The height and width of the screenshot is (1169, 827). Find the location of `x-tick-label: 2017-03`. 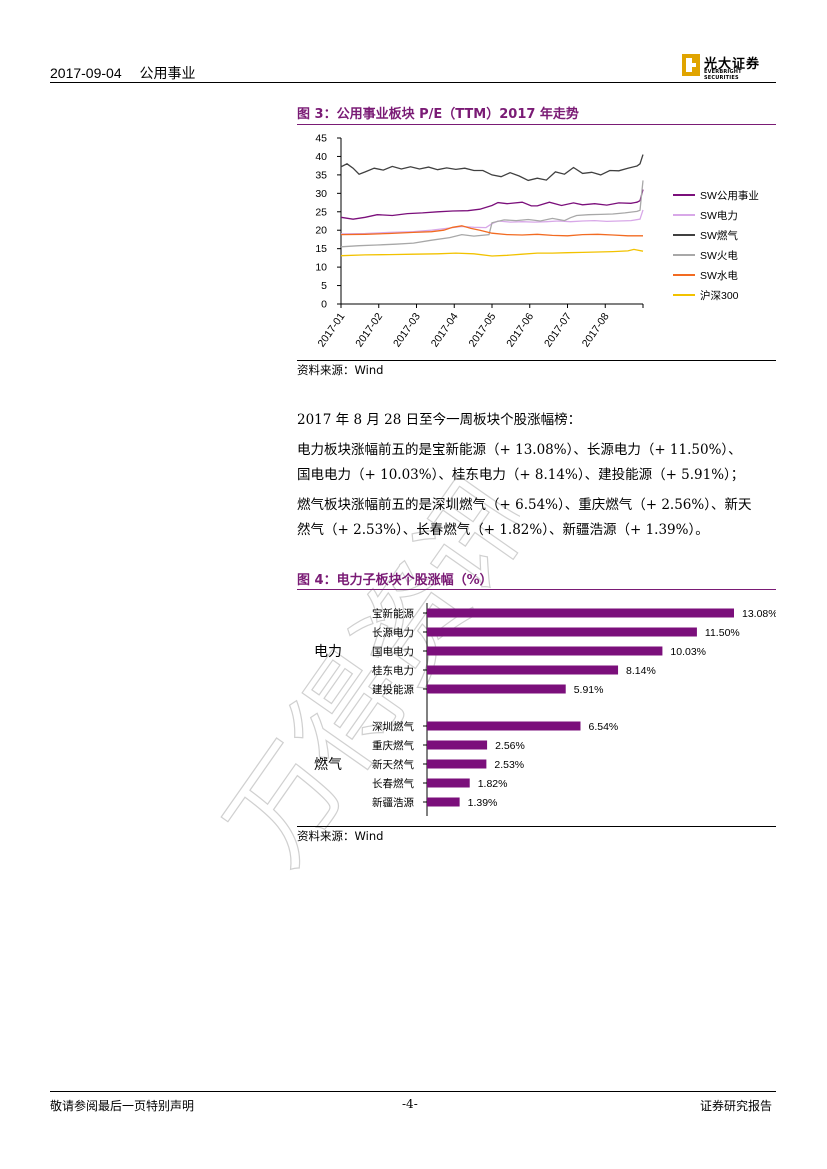

x-tick-label: 2017-03 is located at coordinates (407, 330).